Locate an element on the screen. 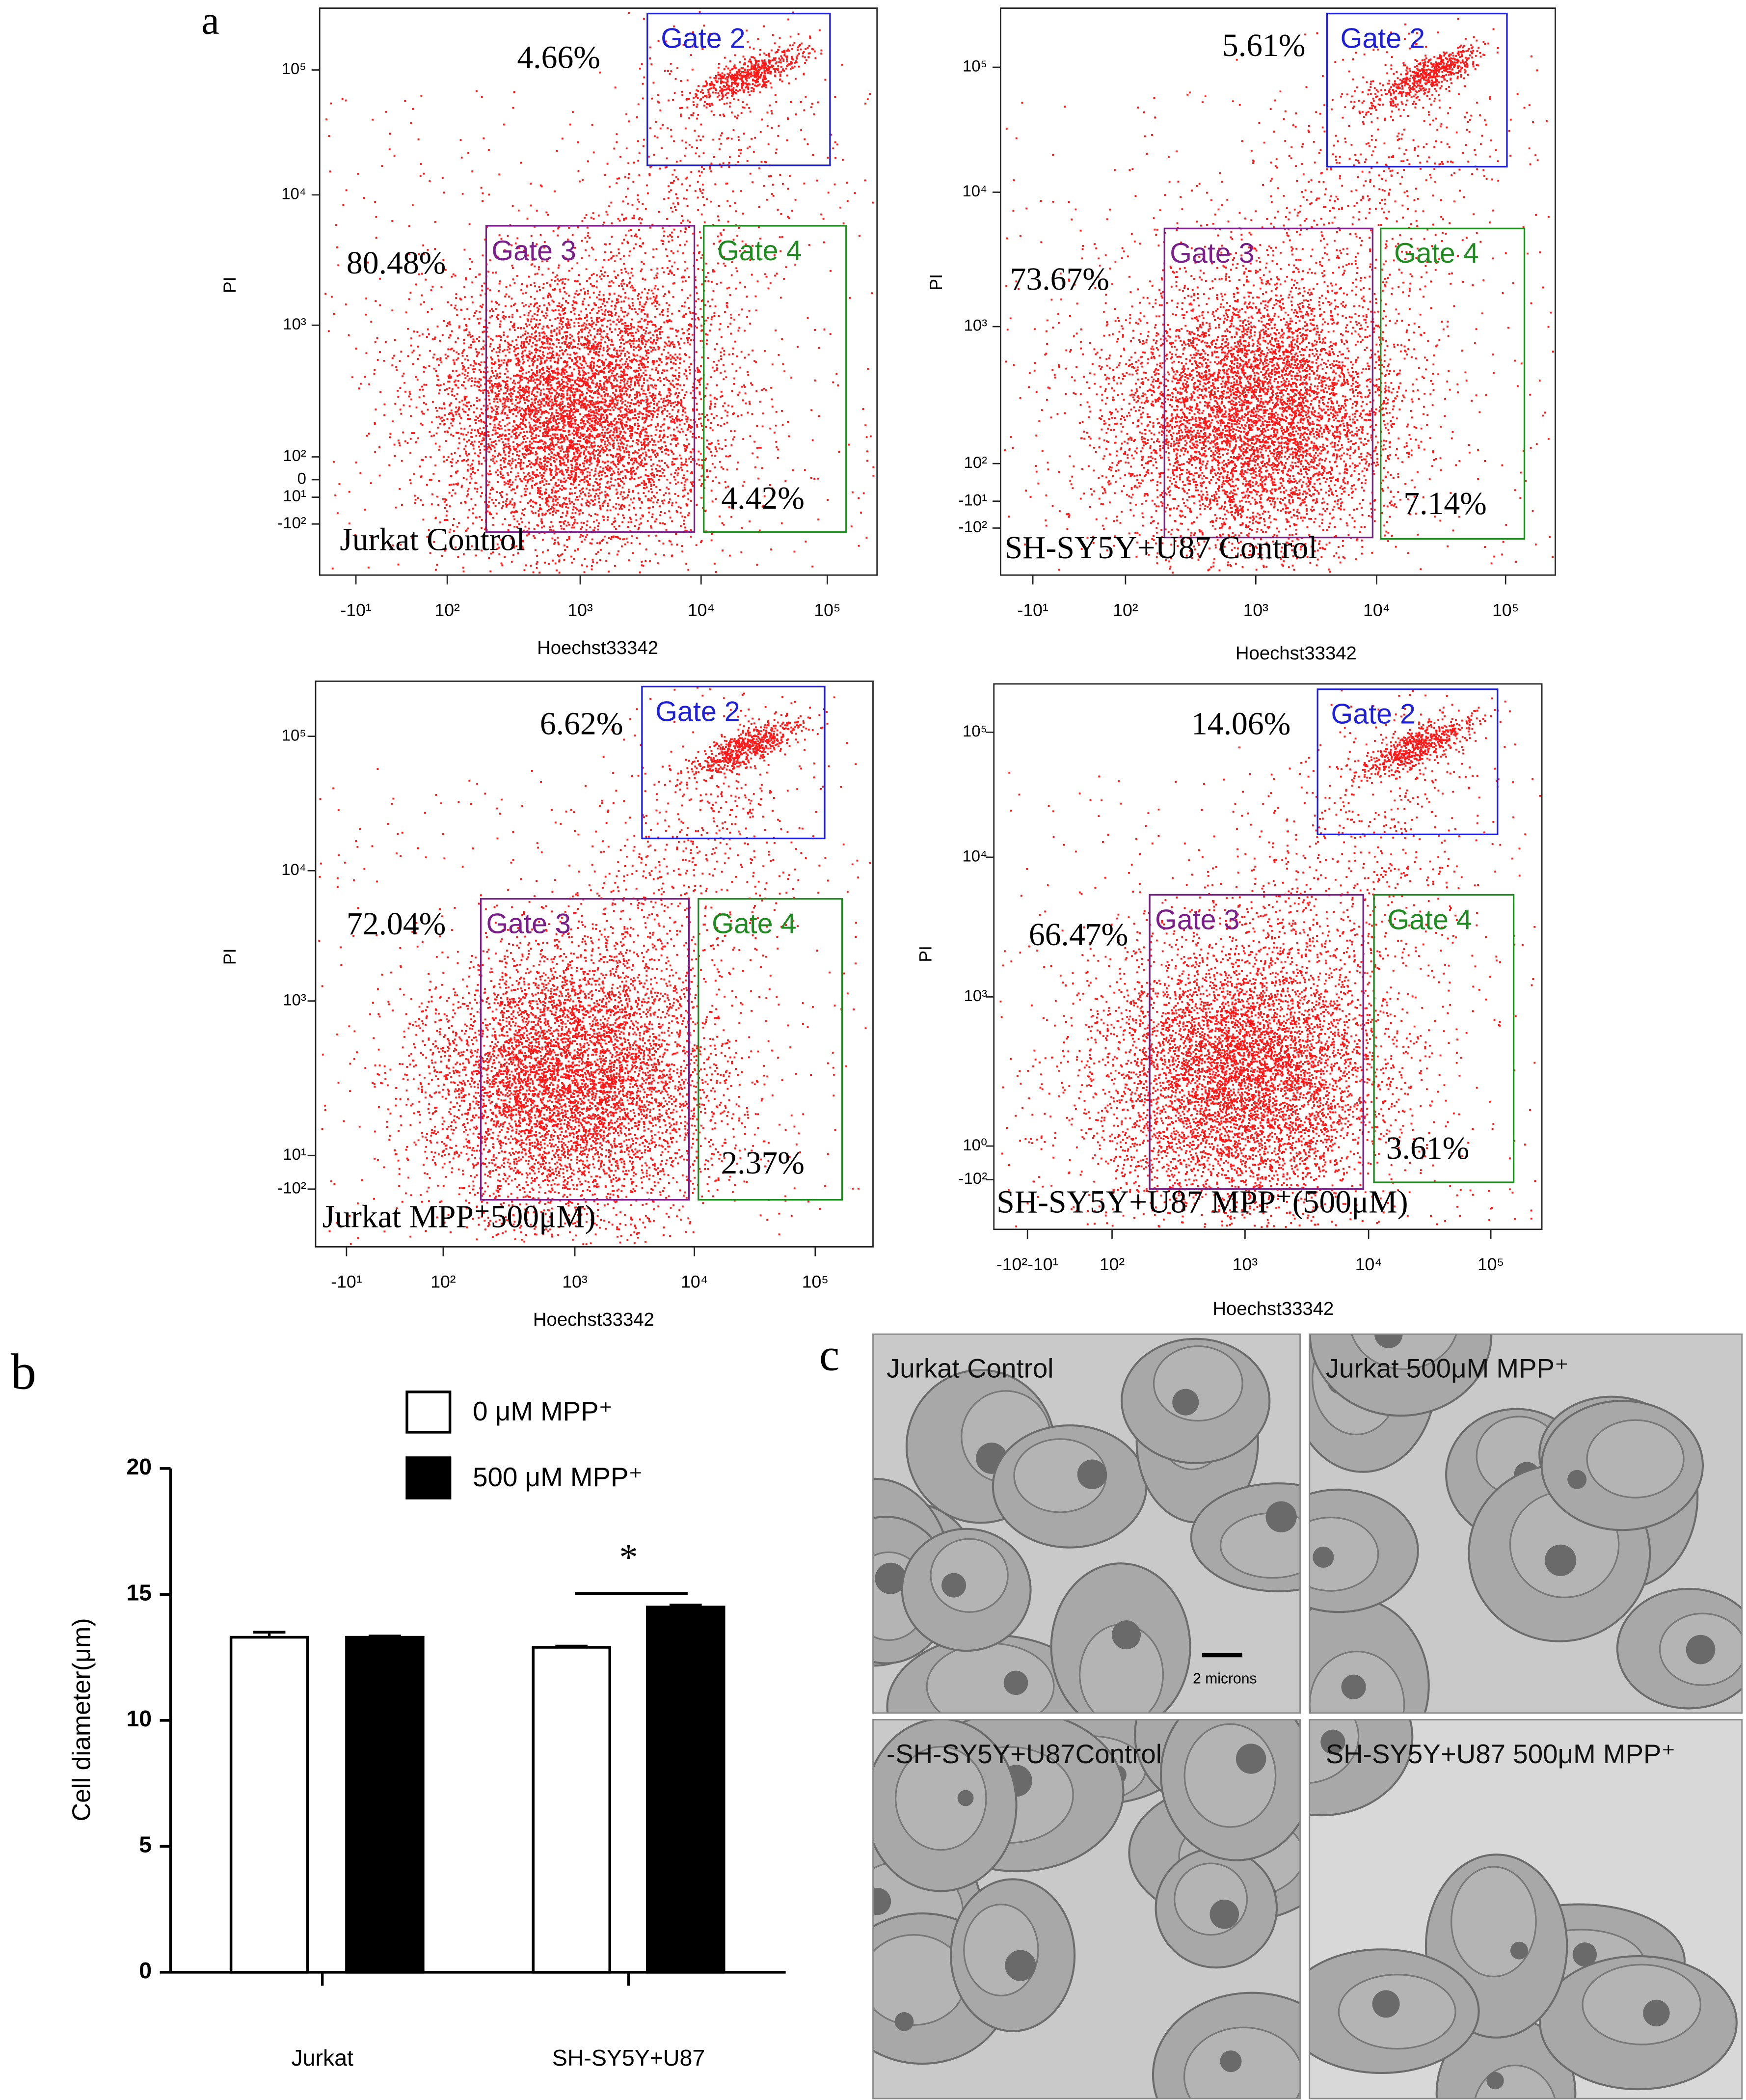 This screenshot has height=2100, width=1746. y-tick-label: 10⁵ is located at coordinates (975, 731).